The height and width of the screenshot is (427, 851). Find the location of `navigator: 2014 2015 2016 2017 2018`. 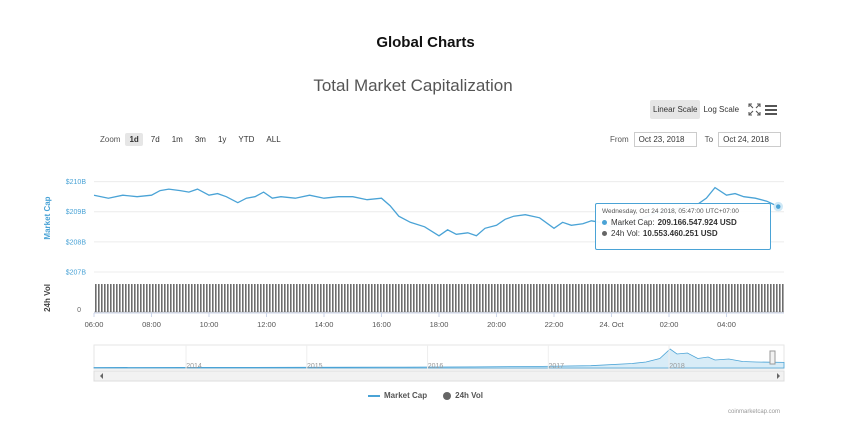

navigator: 2014 2015 2016 2017 2018 is located at coordinates (439, 363).